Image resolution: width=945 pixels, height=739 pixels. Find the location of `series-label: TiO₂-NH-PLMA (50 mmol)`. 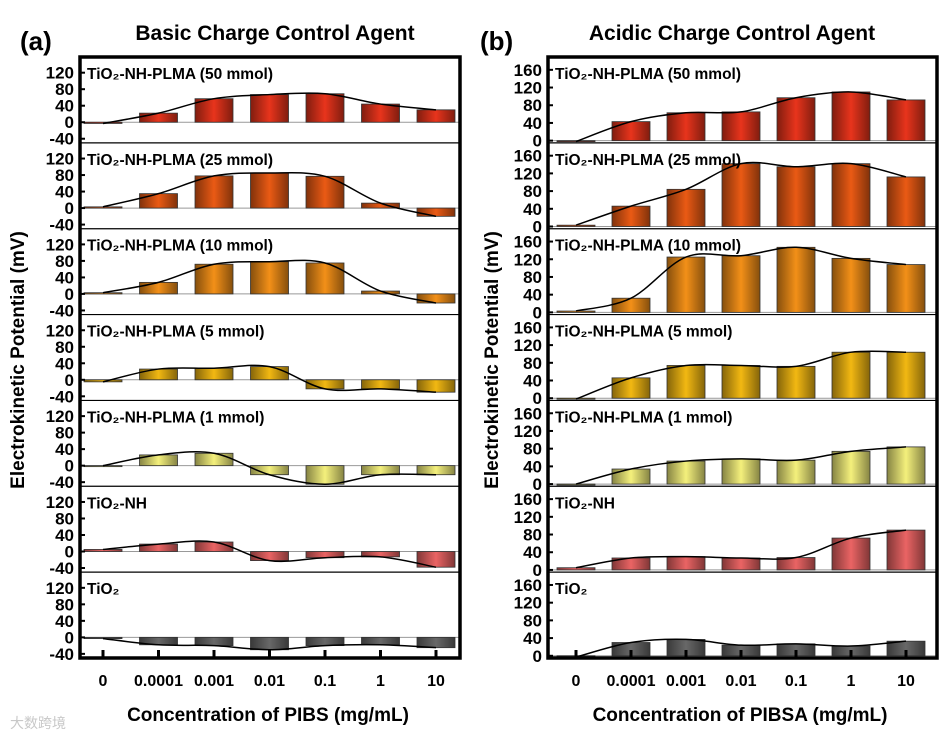

series-label: TiO₂-NH-PLMA (50 mmol) is located at coordinates (648, 74).